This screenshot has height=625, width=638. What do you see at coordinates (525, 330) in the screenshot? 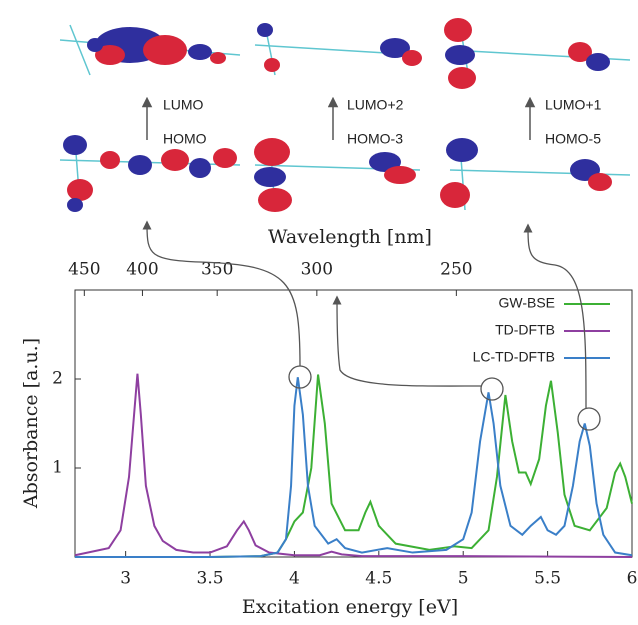
I see `legend-label: TD-DFTB` at bounding box center [525, 330].